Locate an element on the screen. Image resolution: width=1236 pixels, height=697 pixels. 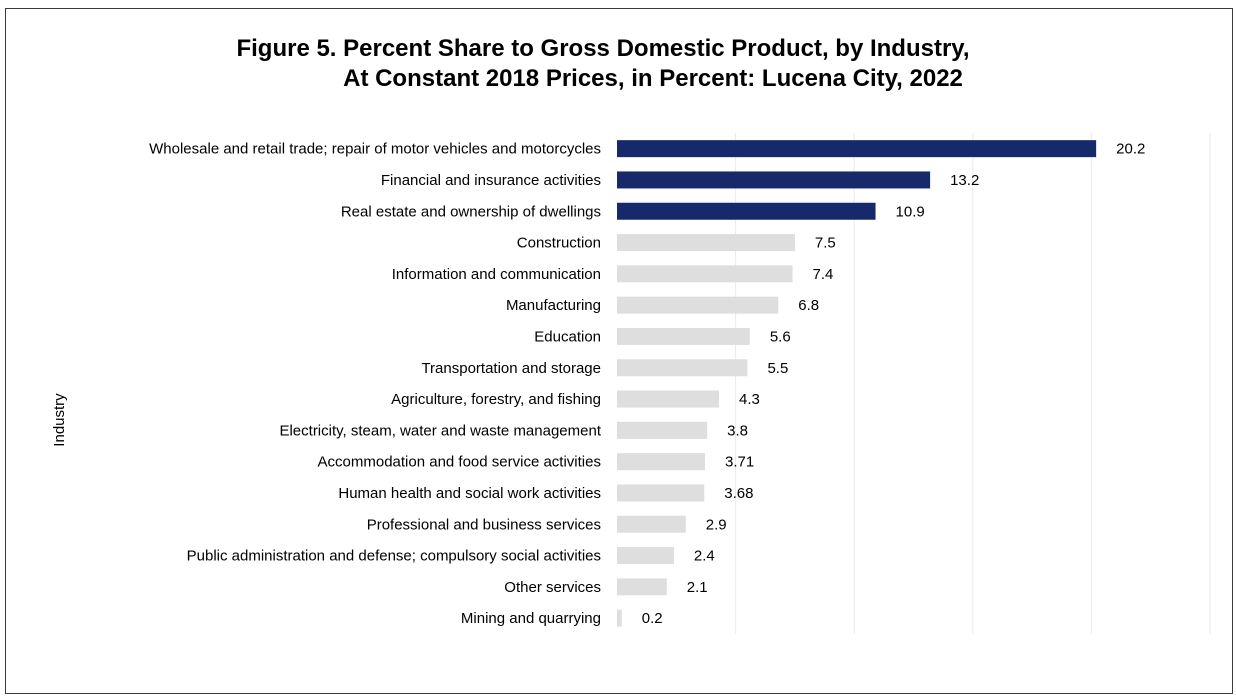
category-label-15: Mining and quarrying is located at coordinates (531, 618).